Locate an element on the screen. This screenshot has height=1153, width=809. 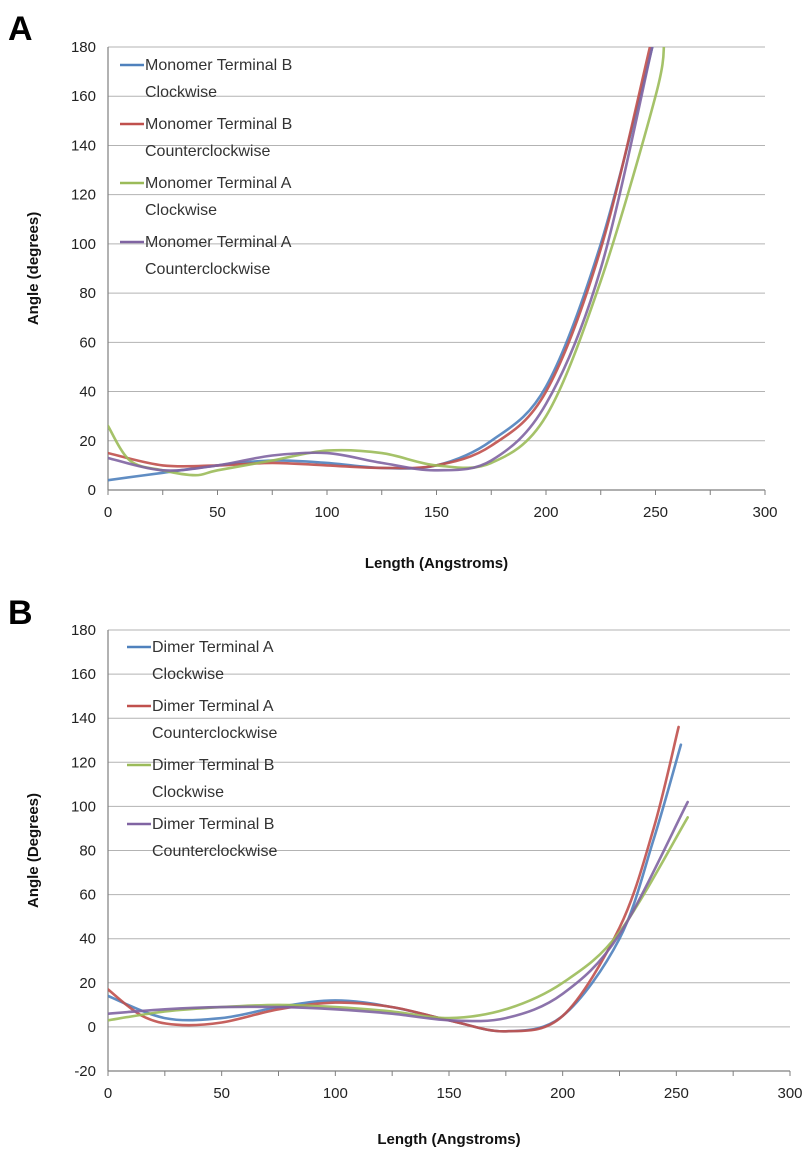
y-axis-label: Angle (degrees) is located at coordinates (33, 268).